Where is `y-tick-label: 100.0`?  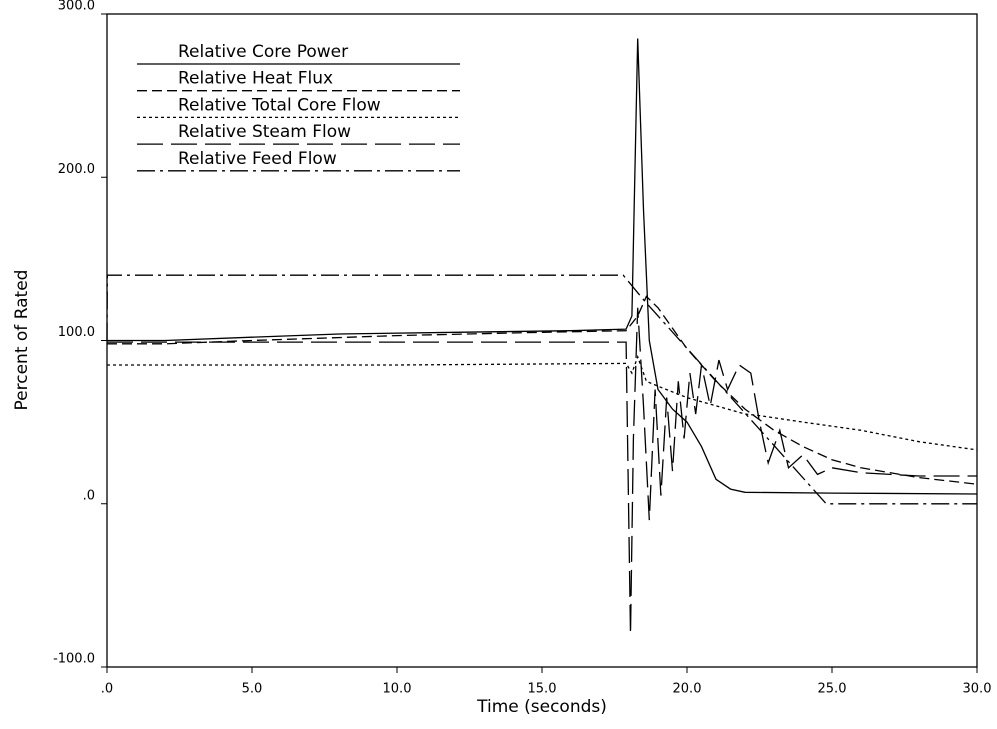 y-tick-label: 100.0 is located at coordinates (76, 332).